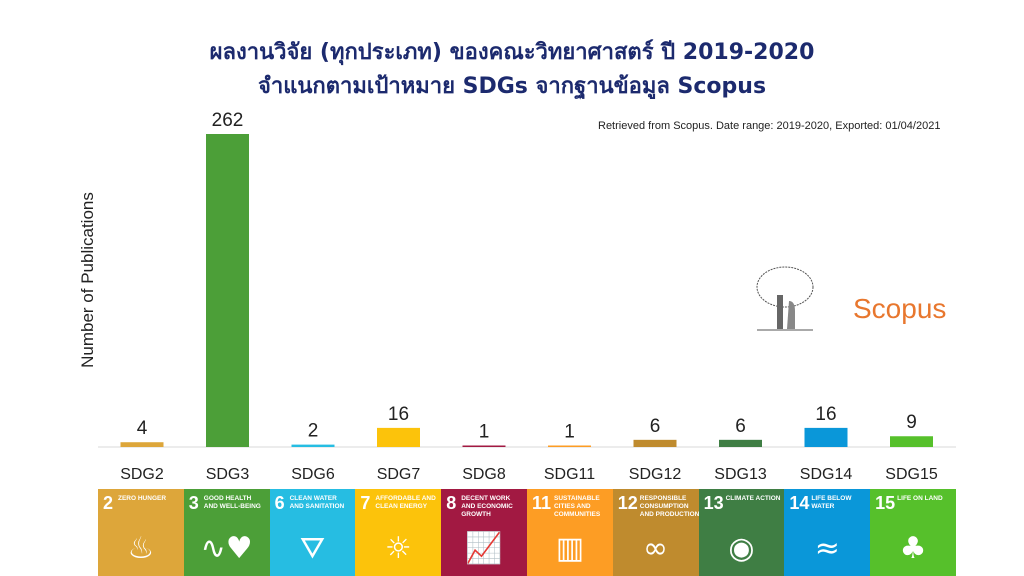 The width and height of the screenshot is (1024, 576). I want to click on bar-sdg7, so click(398, 437).